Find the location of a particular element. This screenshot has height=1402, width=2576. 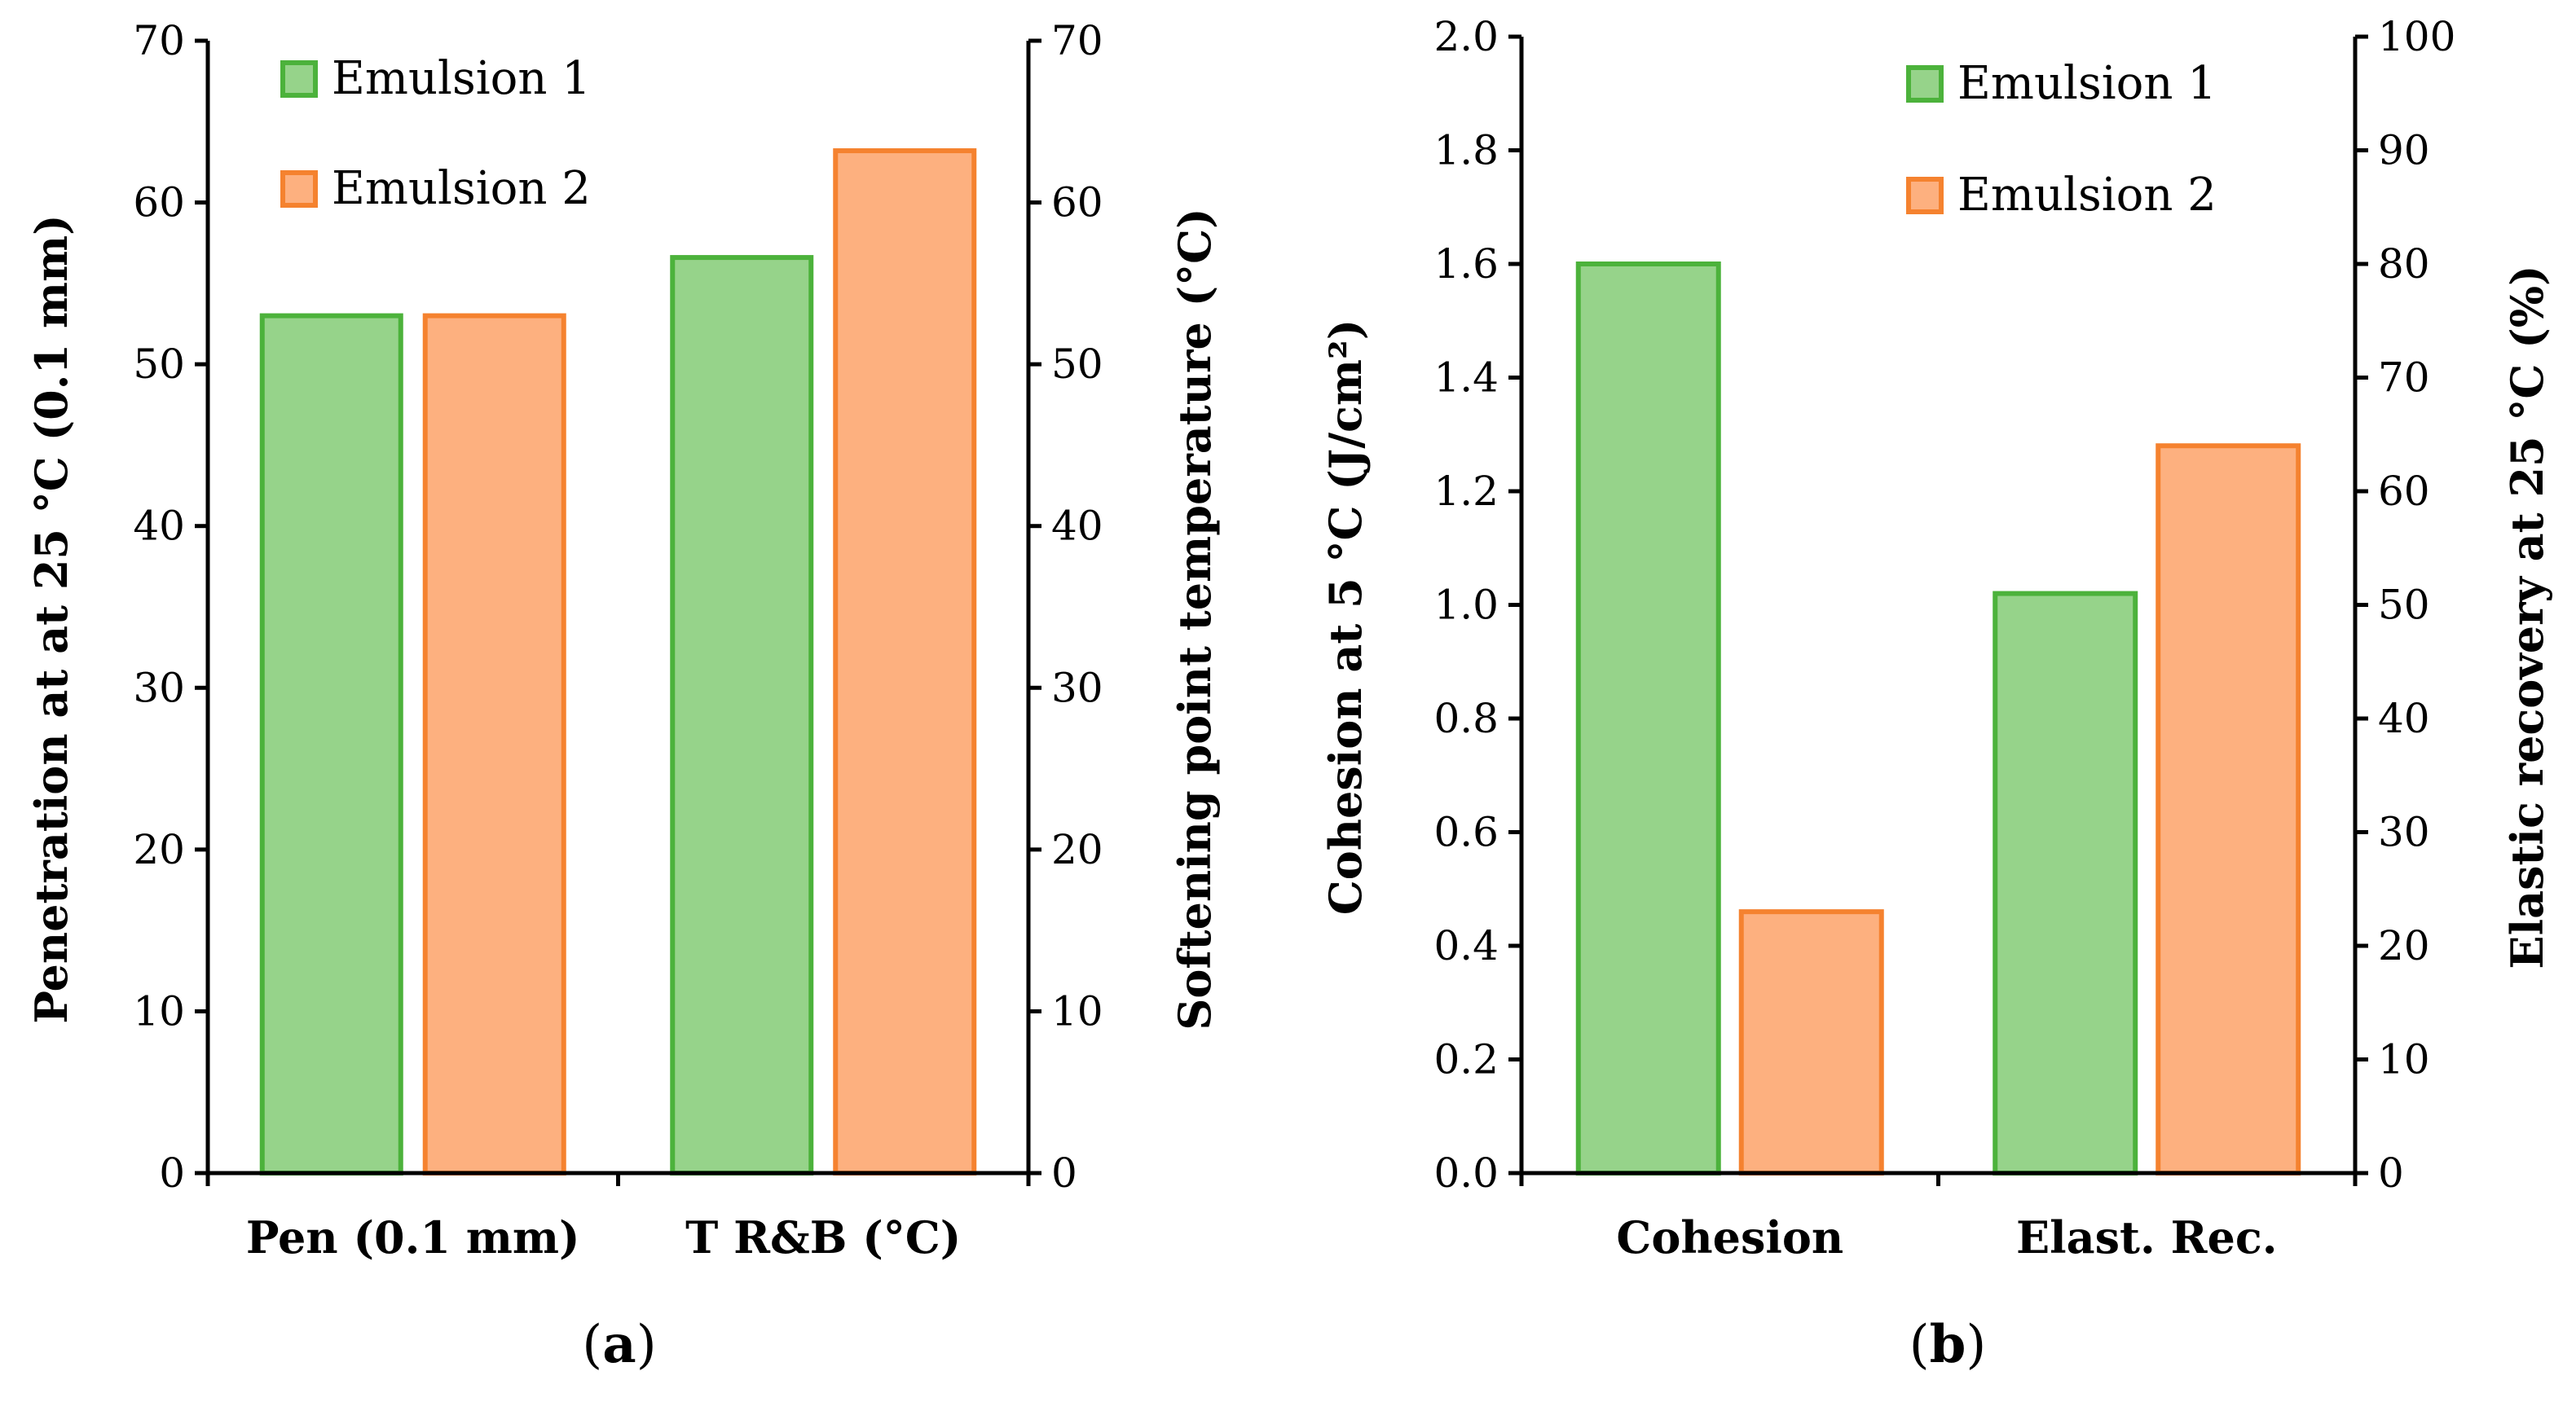

y-tick-label-left: 40 is located at coordinates (159, 526).